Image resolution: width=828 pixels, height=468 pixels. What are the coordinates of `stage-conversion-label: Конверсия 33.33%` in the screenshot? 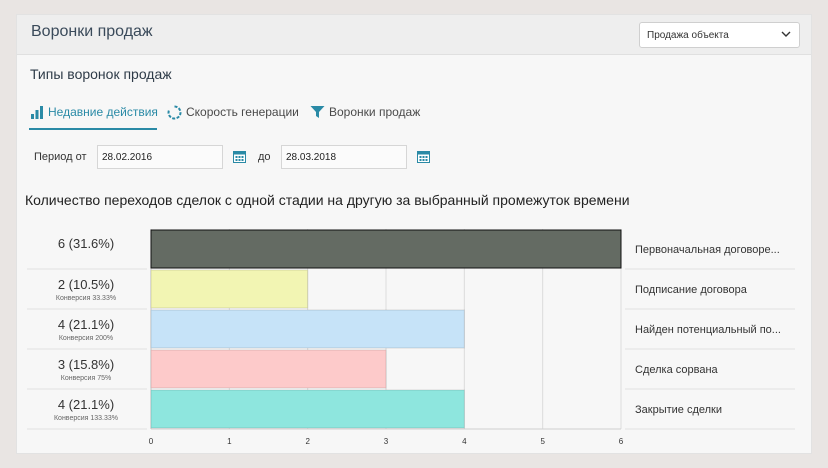 It's located at (86, 298).